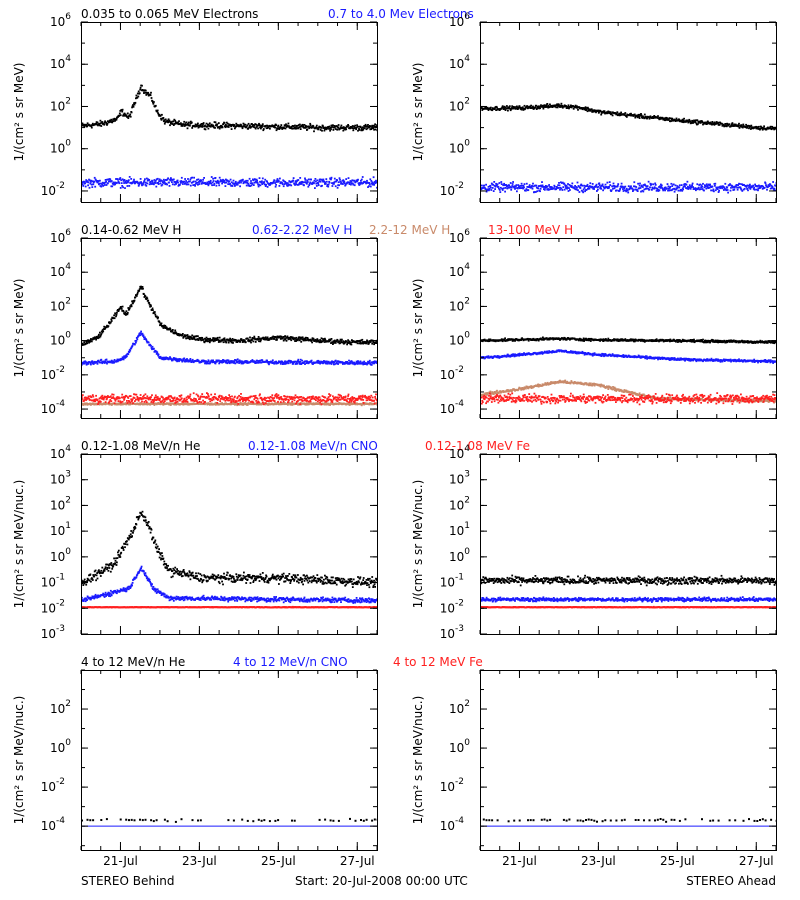 The image size is (800, 900). Describe the element at coordinates (229, 346) in the screenshot. I see `plot-data` at that location.